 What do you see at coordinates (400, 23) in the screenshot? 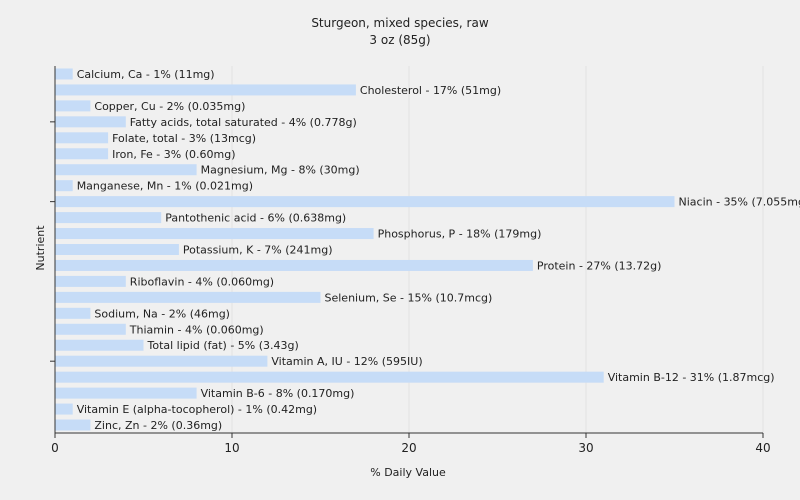
I see `chart-title: Sturgeon, mixed species, raw` at bounding box center [400, 23].